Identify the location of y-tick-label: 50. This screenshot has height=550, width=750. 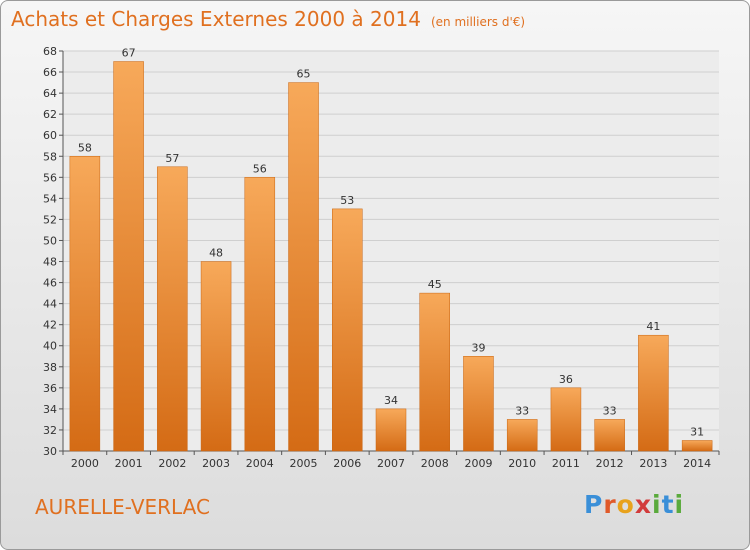
(50, 240).